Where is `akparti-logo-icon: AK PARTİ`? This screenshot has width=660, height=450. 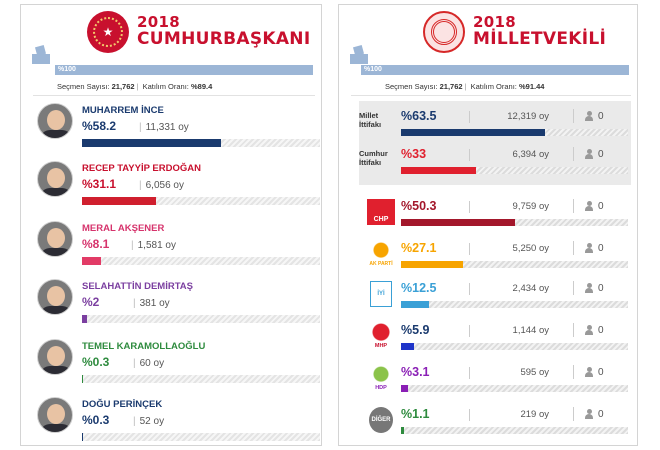
akparti-logo-icon: AK PARTİ is located at coordinates (381, 254).